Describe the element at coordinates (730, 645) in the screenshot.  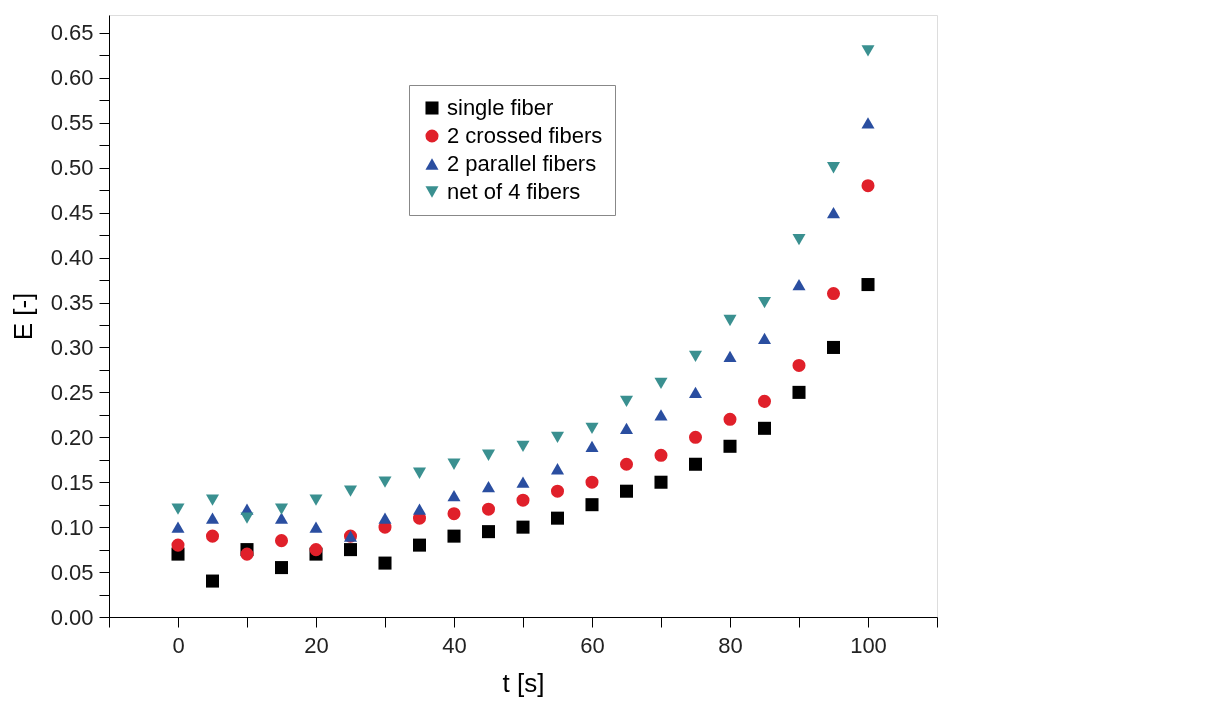
I see `x-tick-label: 80` at that location.